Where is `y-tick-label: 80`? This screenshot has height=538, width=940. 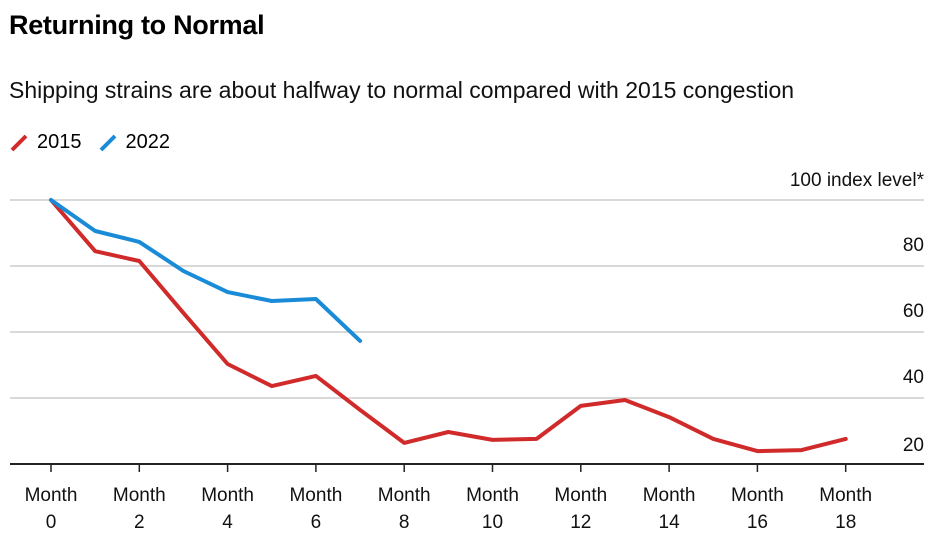 y-tick-label: 80 is located at coordinates (913, 245).